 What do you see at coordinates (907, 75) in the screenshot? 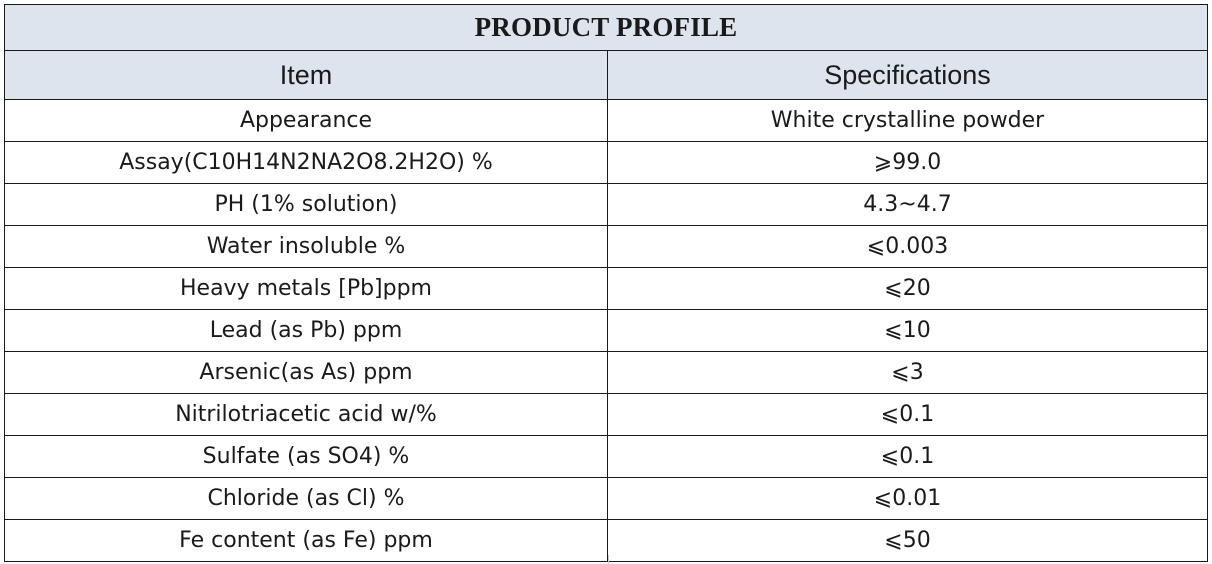
I see `column-header-specifications: Specifications` at bounding box center [907, 75].